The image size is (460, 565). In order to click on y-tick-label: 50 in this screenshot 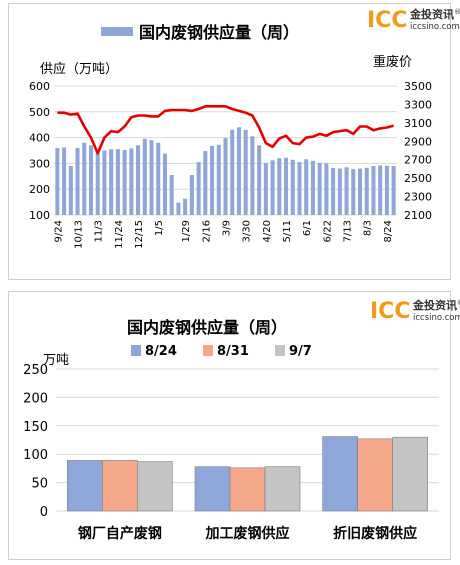, I will do `click(39, 484)`.